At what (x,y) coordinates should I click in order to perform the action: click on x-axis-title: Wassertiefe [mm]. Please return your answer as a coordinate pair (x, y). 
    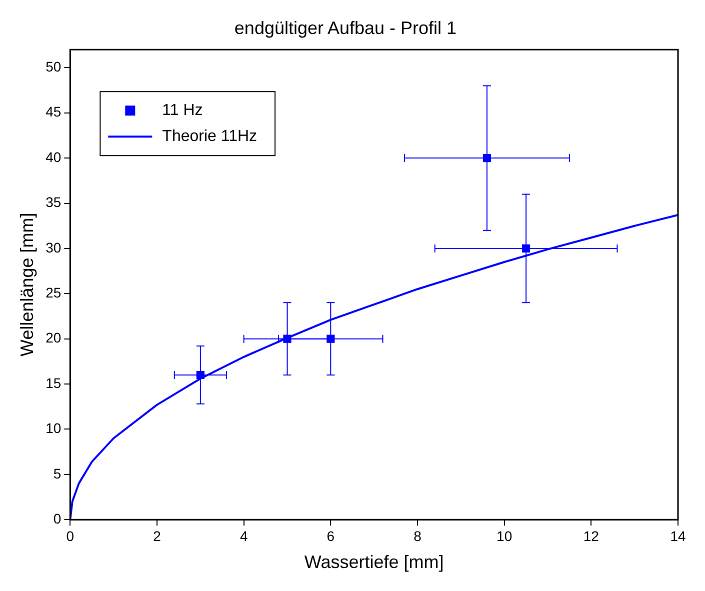
    Looking at the image, I should click on (374, 562).